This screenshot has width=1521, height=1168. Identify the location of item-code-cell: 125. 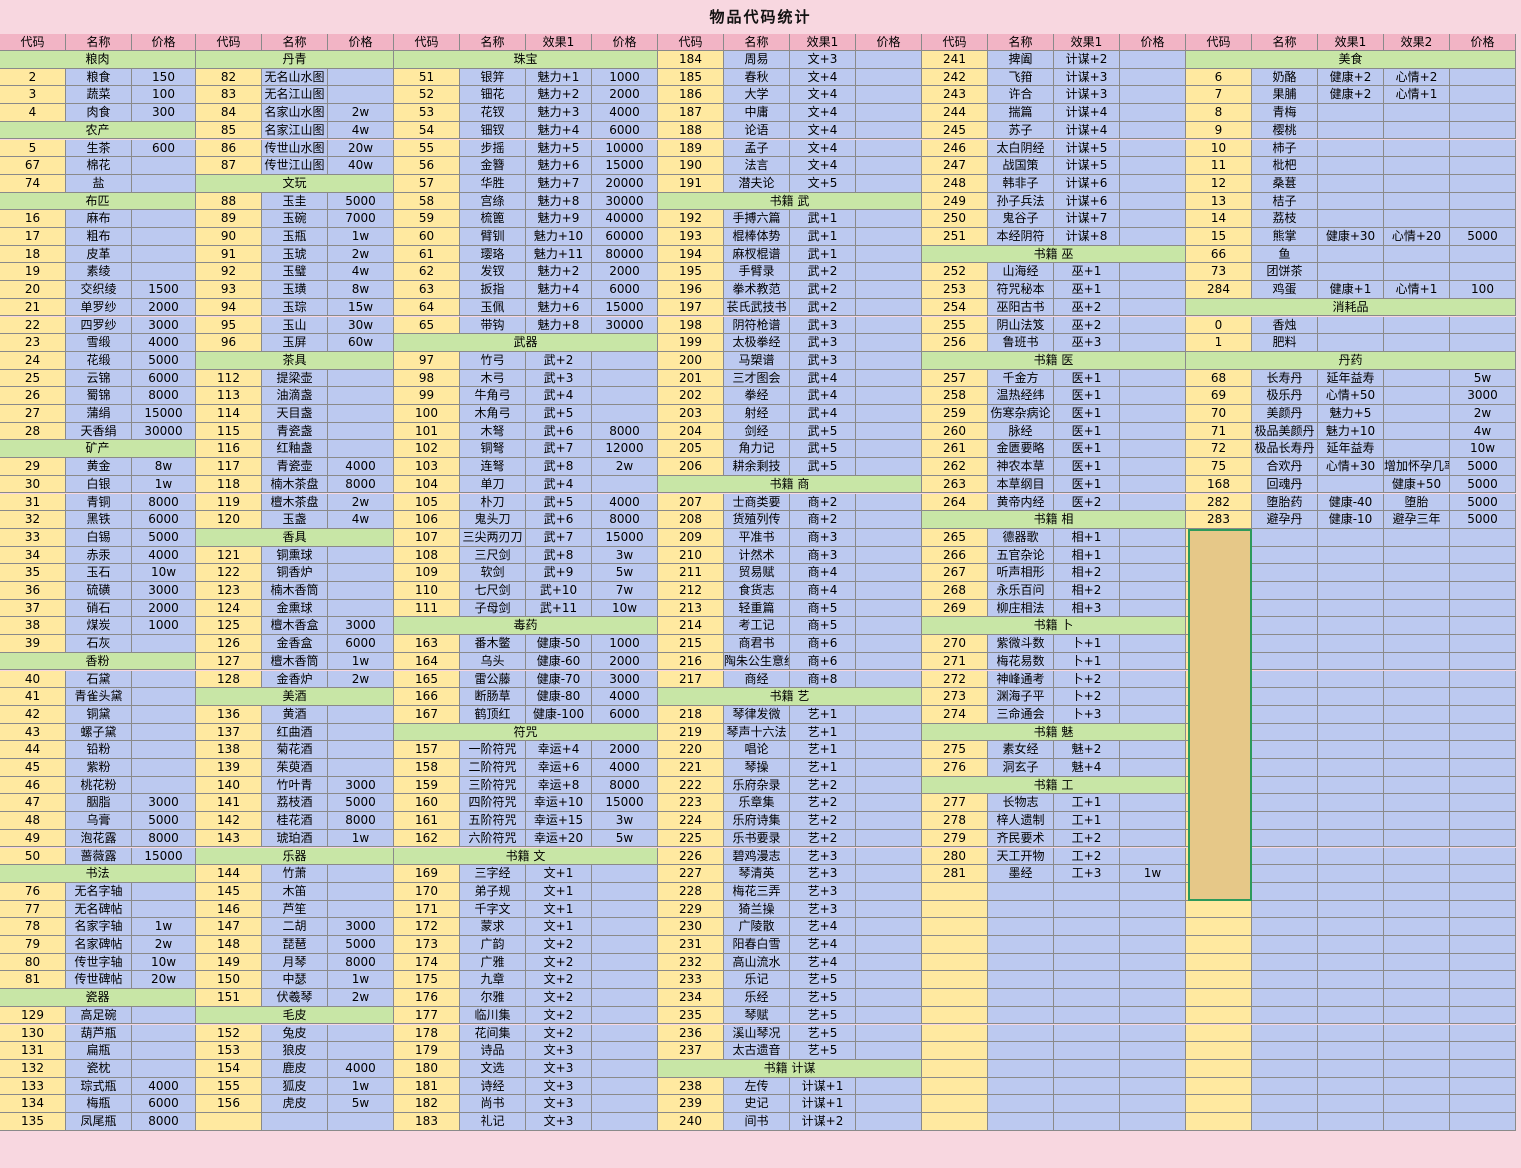
(229, 626).